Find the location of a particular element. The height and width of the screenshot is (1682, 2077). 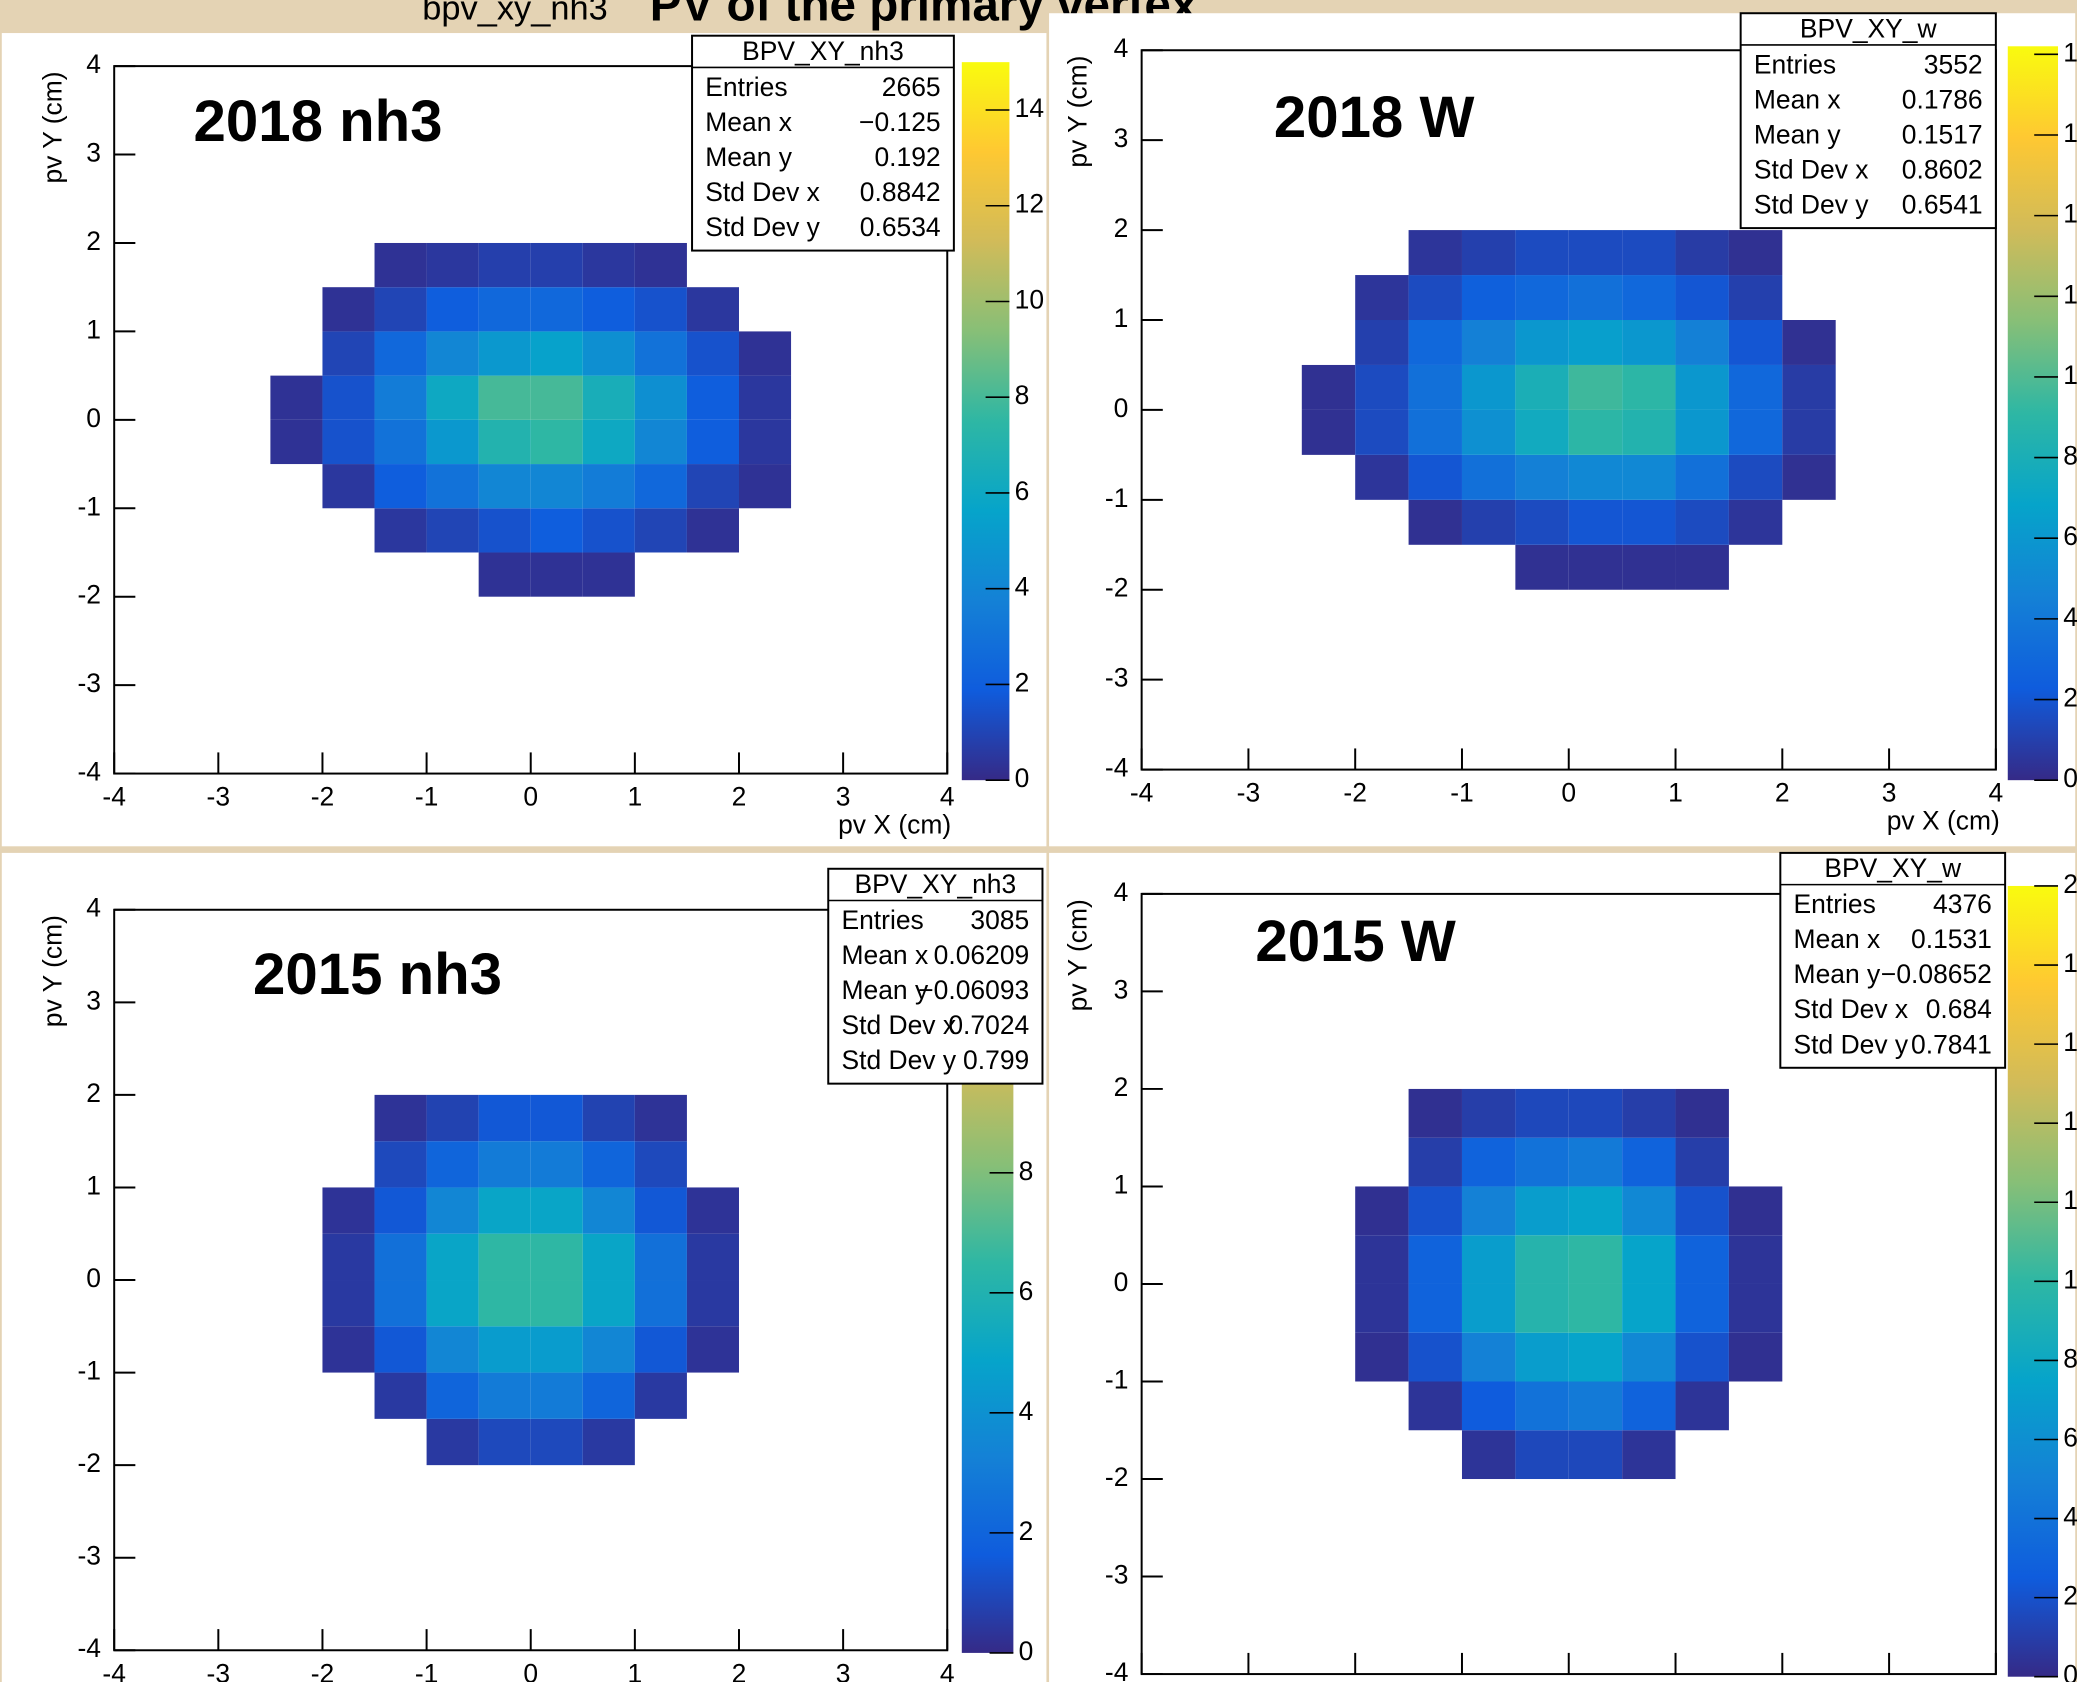

y-tick-label: 2 is located at coordinates (93, 241).